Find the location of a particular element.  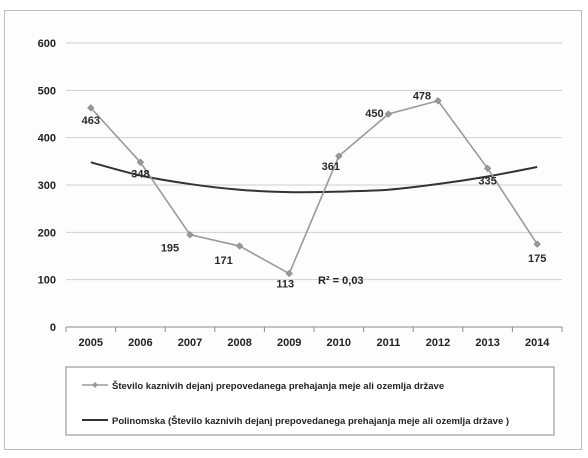

x-tick-label: 2009 is located at coordinates (289, 343).